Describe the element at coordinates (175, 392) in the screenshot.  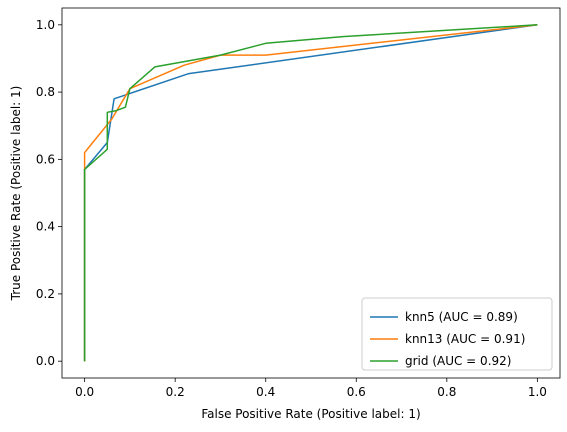
I see `x-tick-label: 0.2` at that location.